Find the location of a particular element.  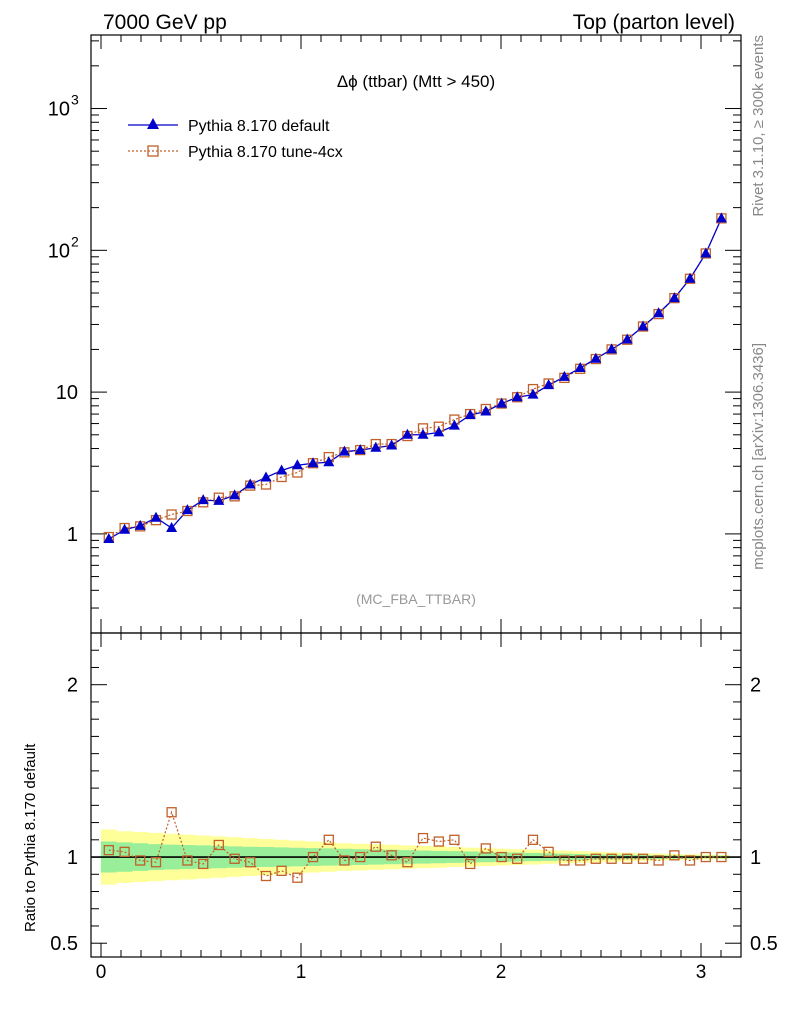

legend-label-default: Pythia 8.170 default is located at coordinates (259, 126).